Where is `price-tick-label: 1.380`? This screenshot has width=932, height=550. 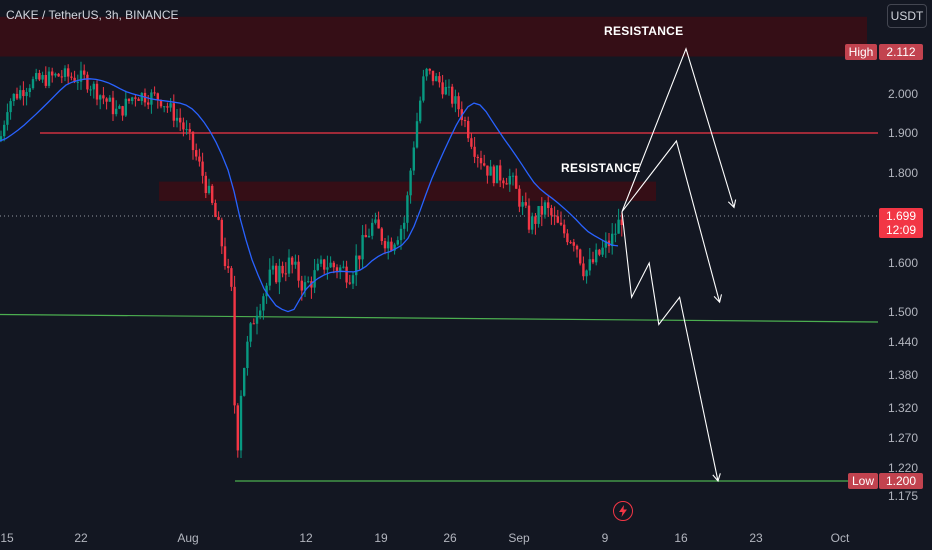
price-tick-label: 1.380 is located at coordinates (903, 375).